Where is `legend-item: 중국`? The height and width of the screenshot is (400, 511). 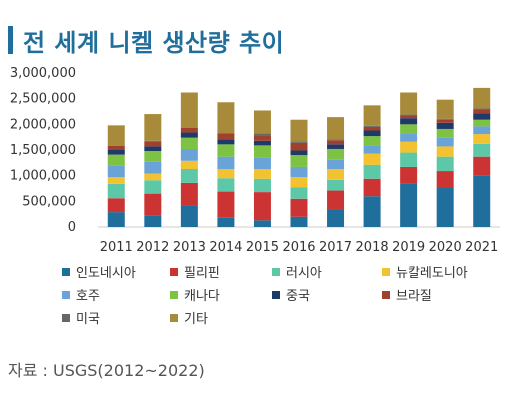
legend-item: 중국 is located at coordinates (291, 294).